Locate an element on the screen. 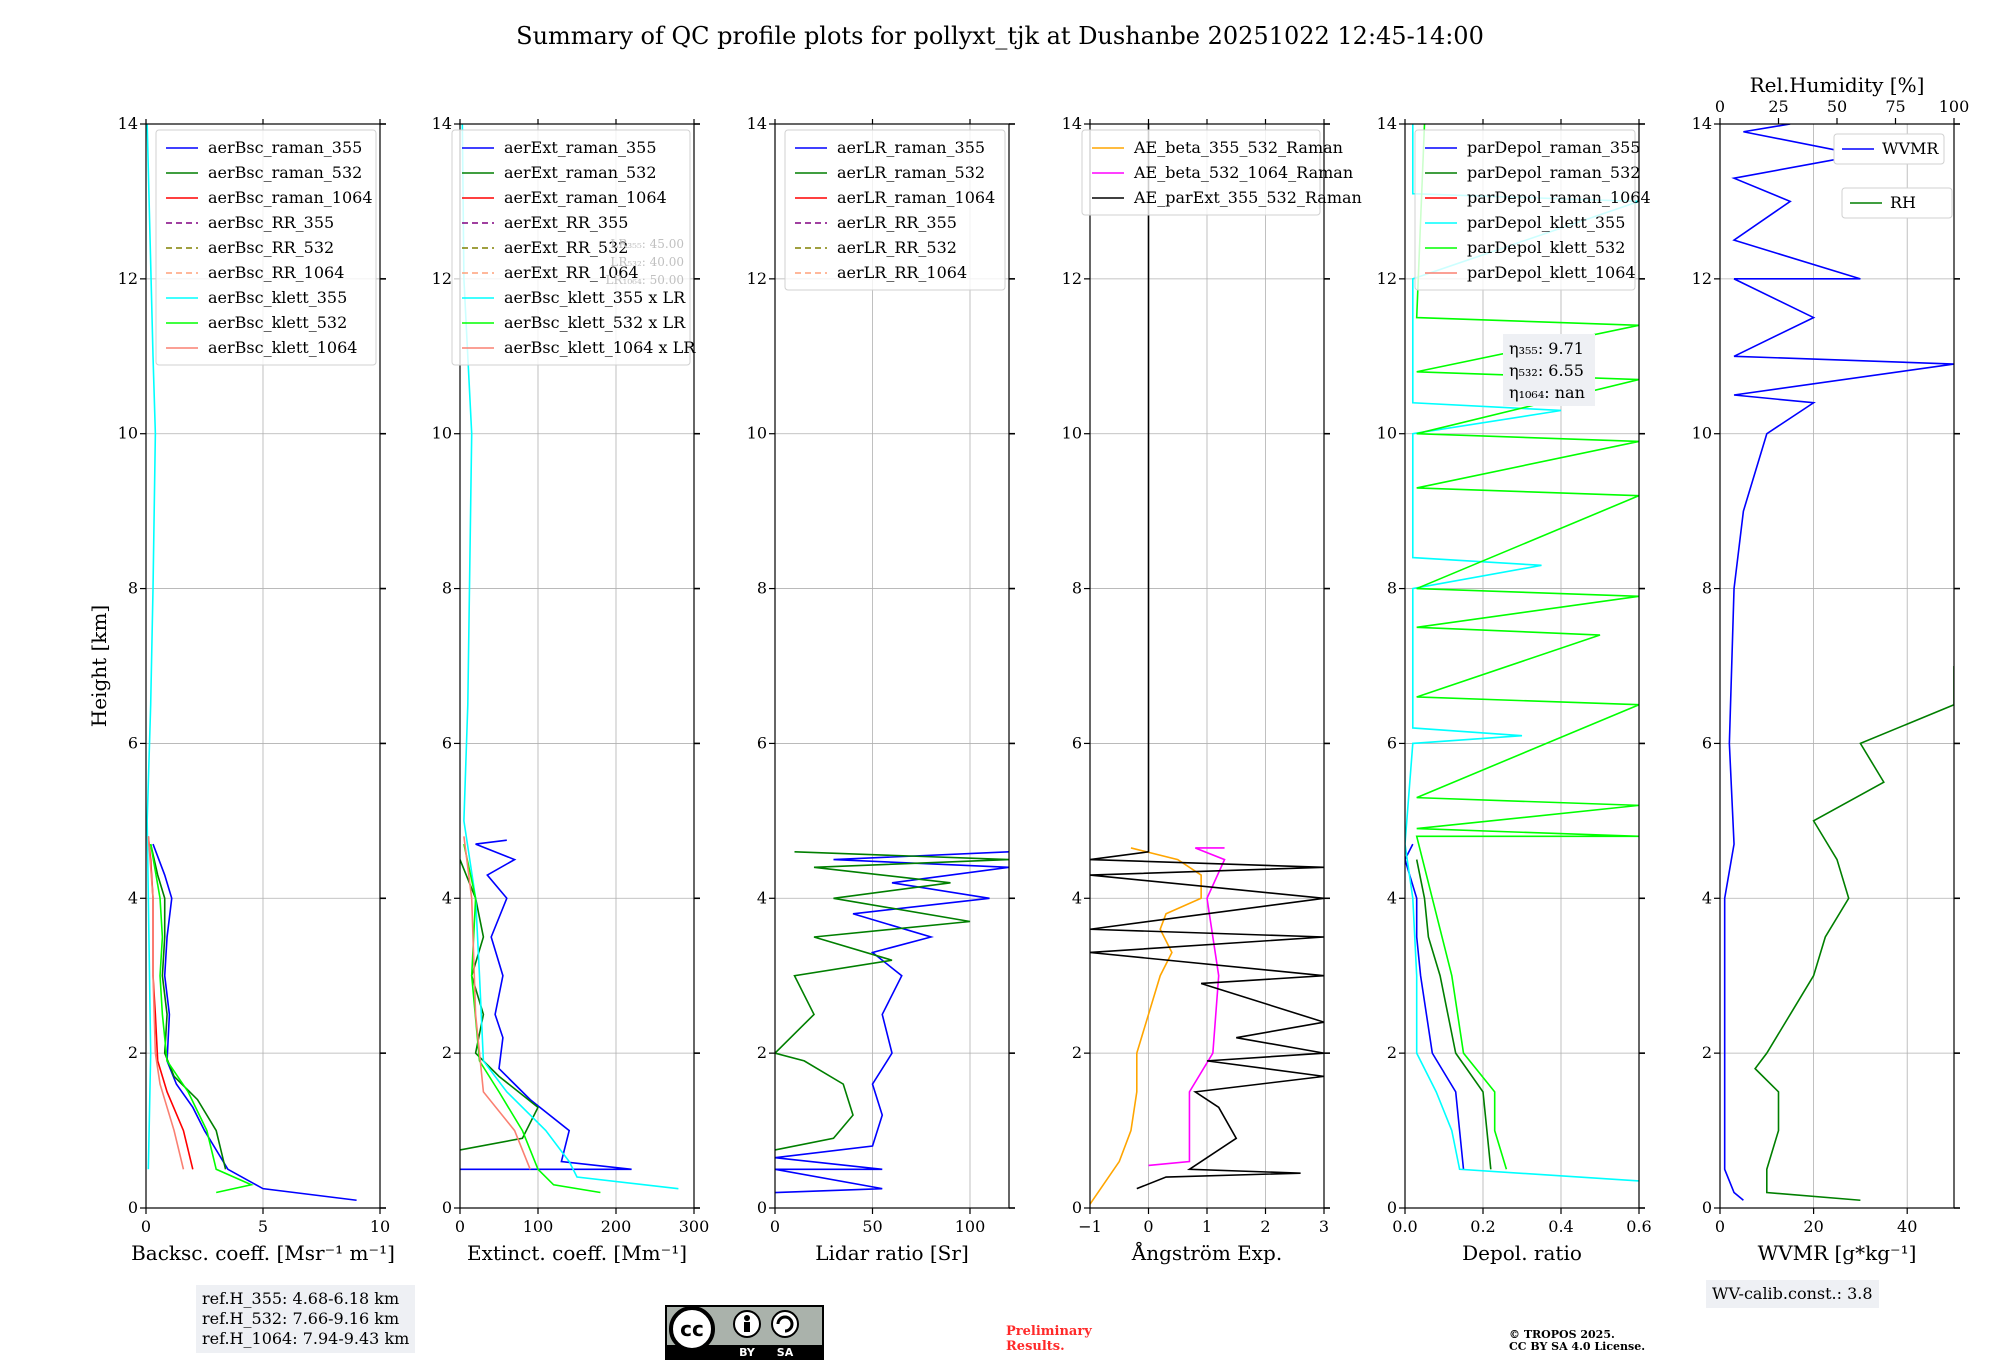 The image size is (2000, 1365). cc-circle-icon is located at coordinates (692, 1329).